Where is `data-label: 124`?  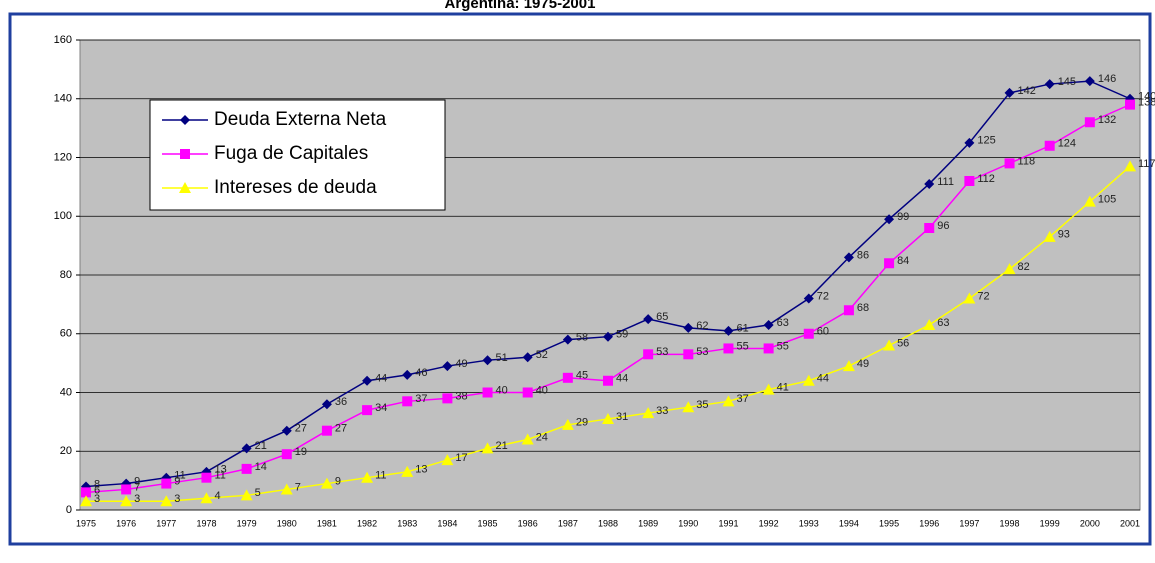 data-label: 124 is located at coordinates (1067, 144).